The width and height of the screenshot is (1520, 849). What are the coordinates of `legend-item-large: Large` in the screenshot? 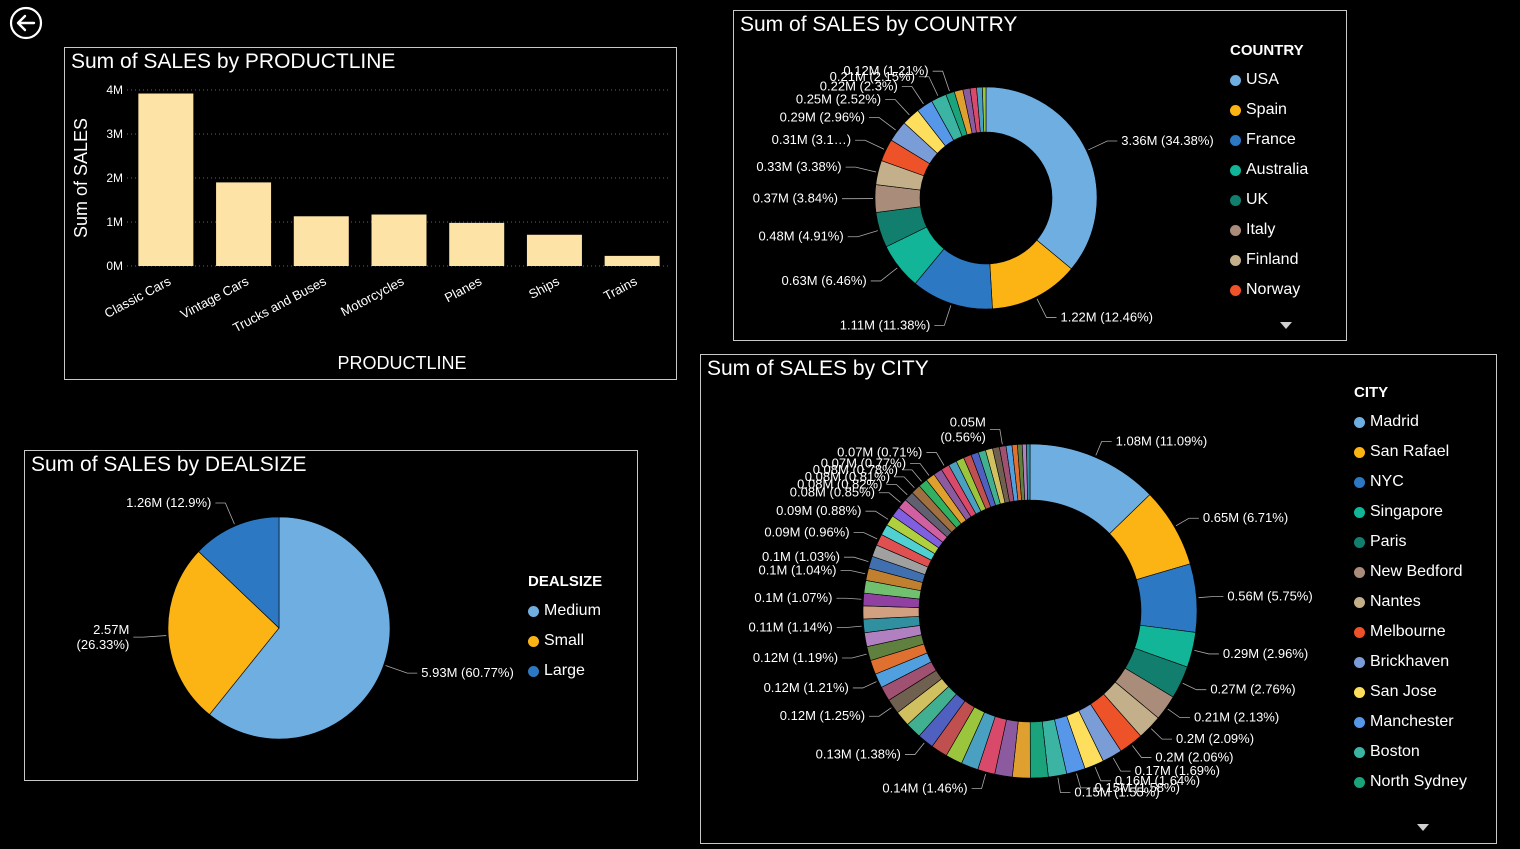 It's located at (565, 671).